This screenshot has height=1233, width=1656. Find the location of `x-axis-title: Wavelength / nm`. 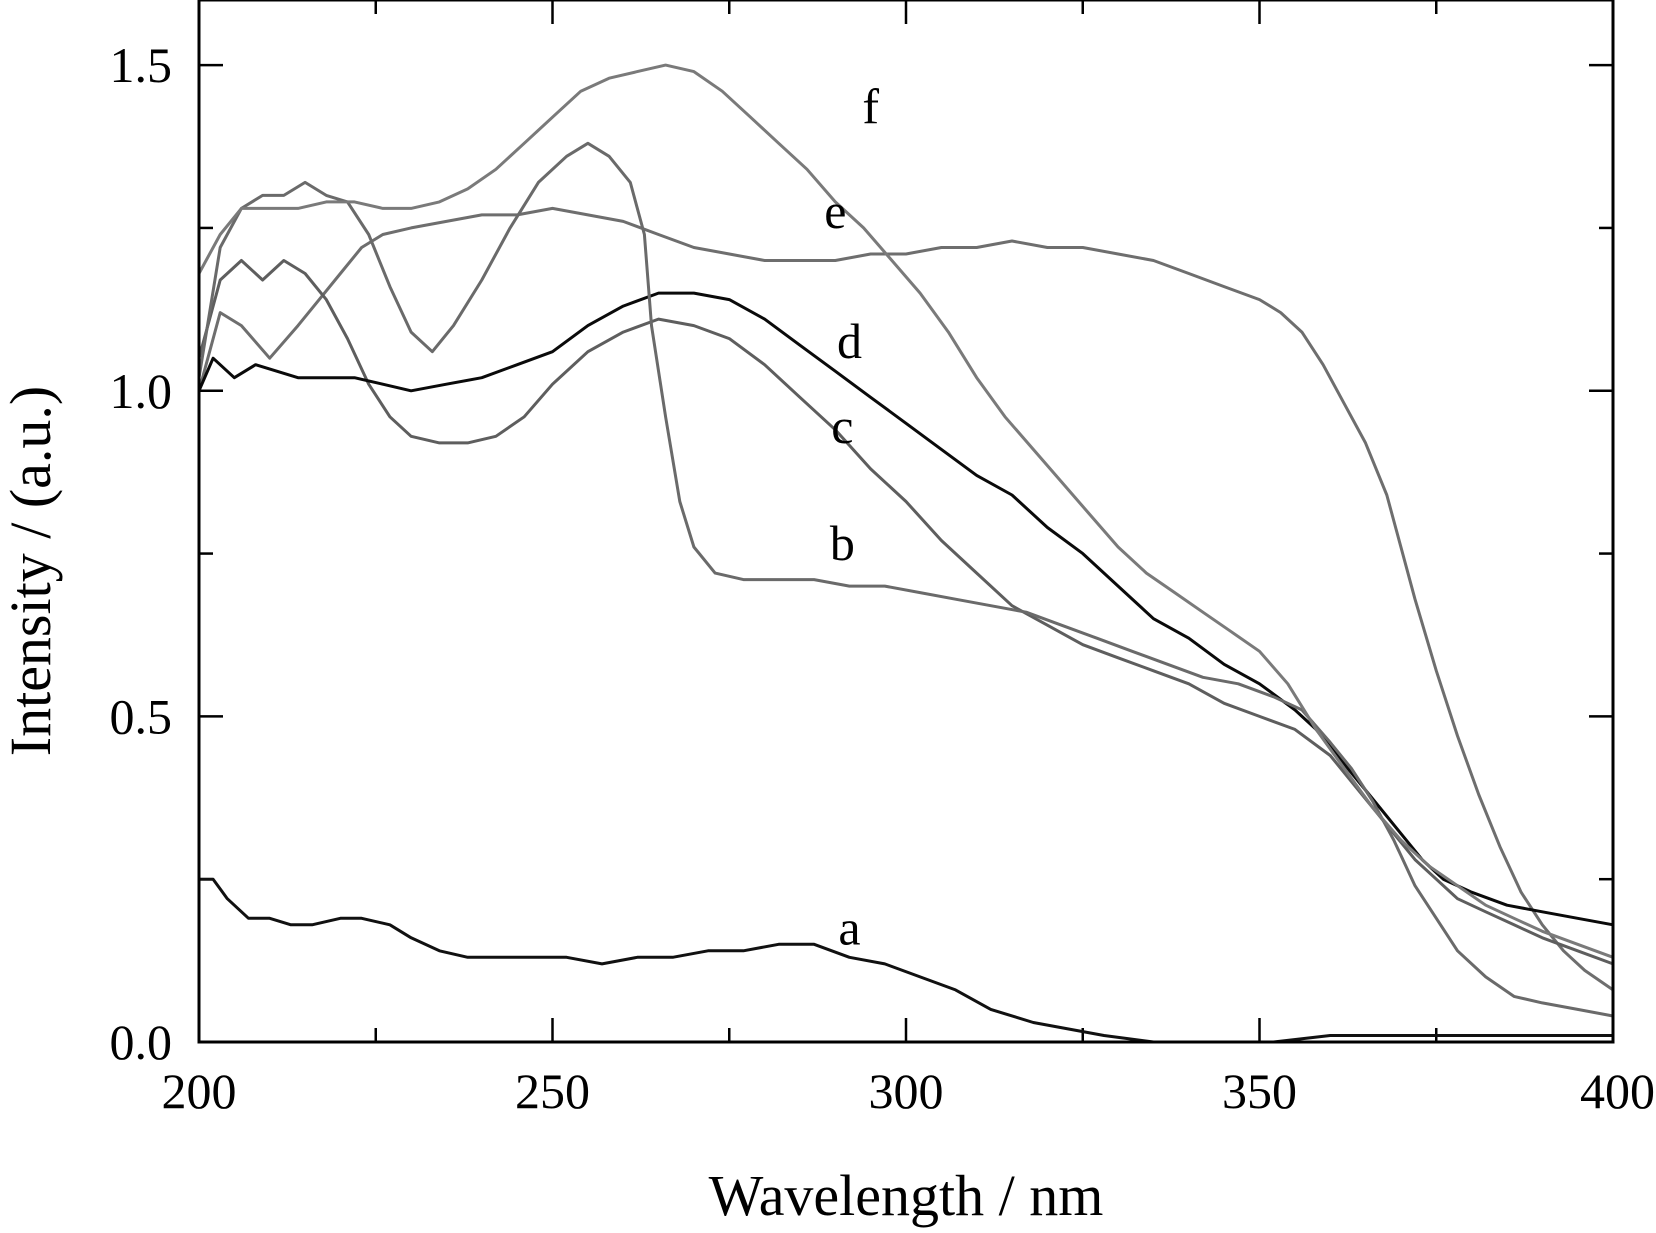

x-axis-title: Wavelength / nm is located at coordinates (906, 1195).